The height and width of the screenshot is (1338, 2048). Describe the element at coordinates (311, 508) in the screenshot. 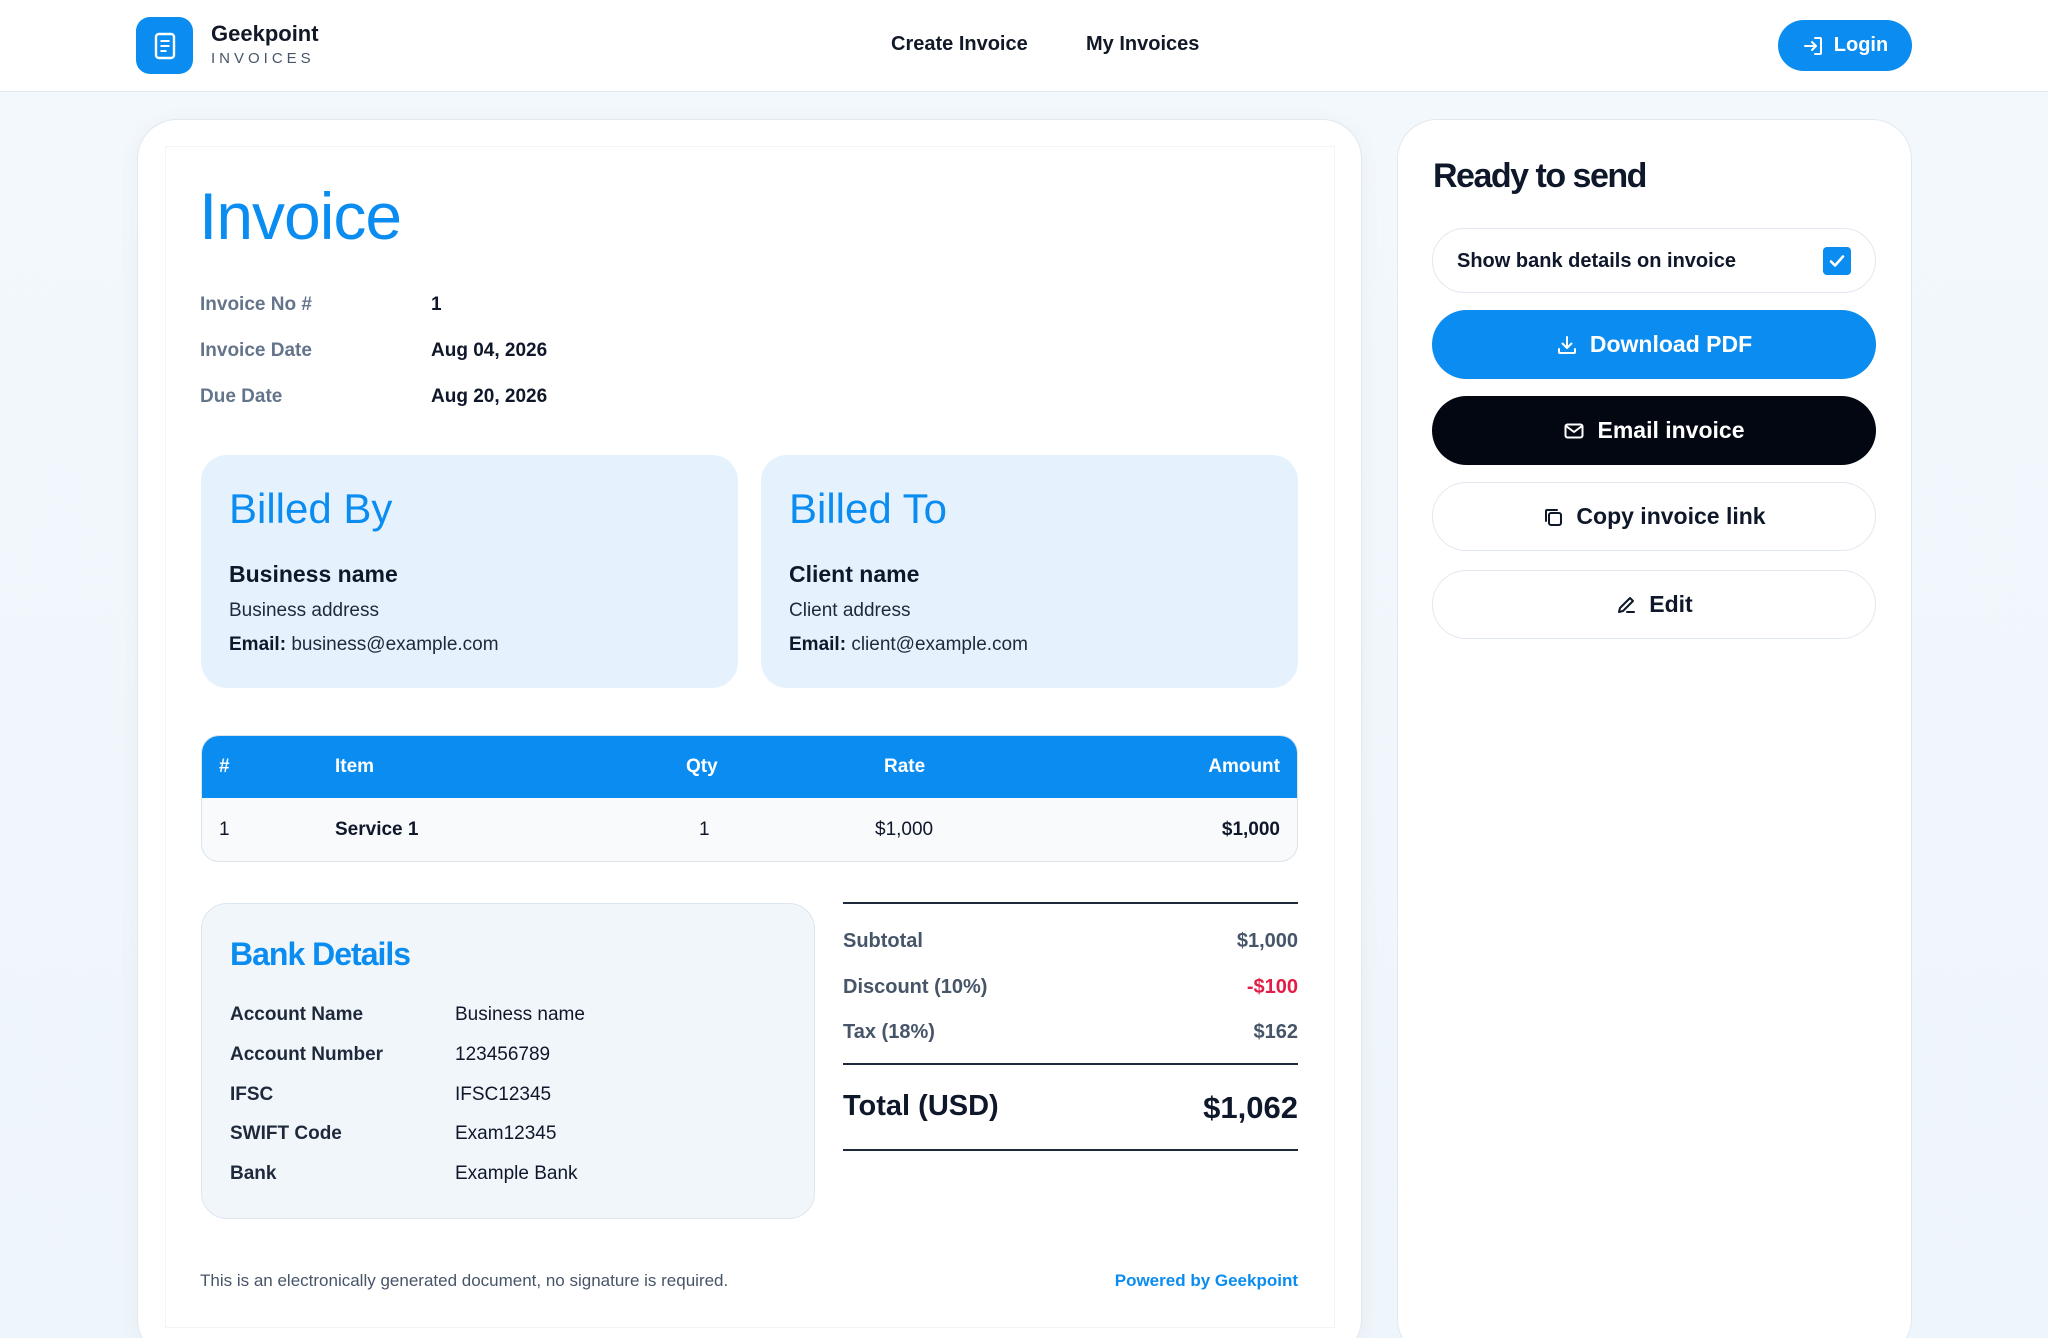

I see `billed-by-title: Billed By` at that location.